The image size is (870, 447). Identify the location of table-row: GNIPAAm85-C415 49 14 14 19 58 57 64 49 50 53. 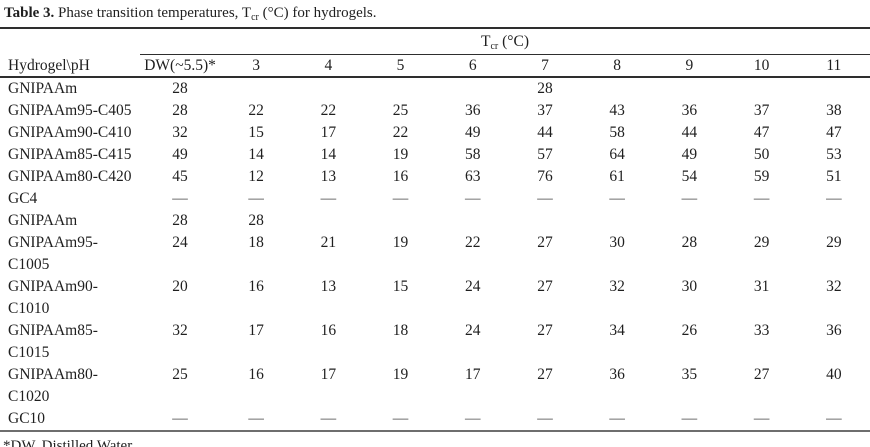
(435, 155).